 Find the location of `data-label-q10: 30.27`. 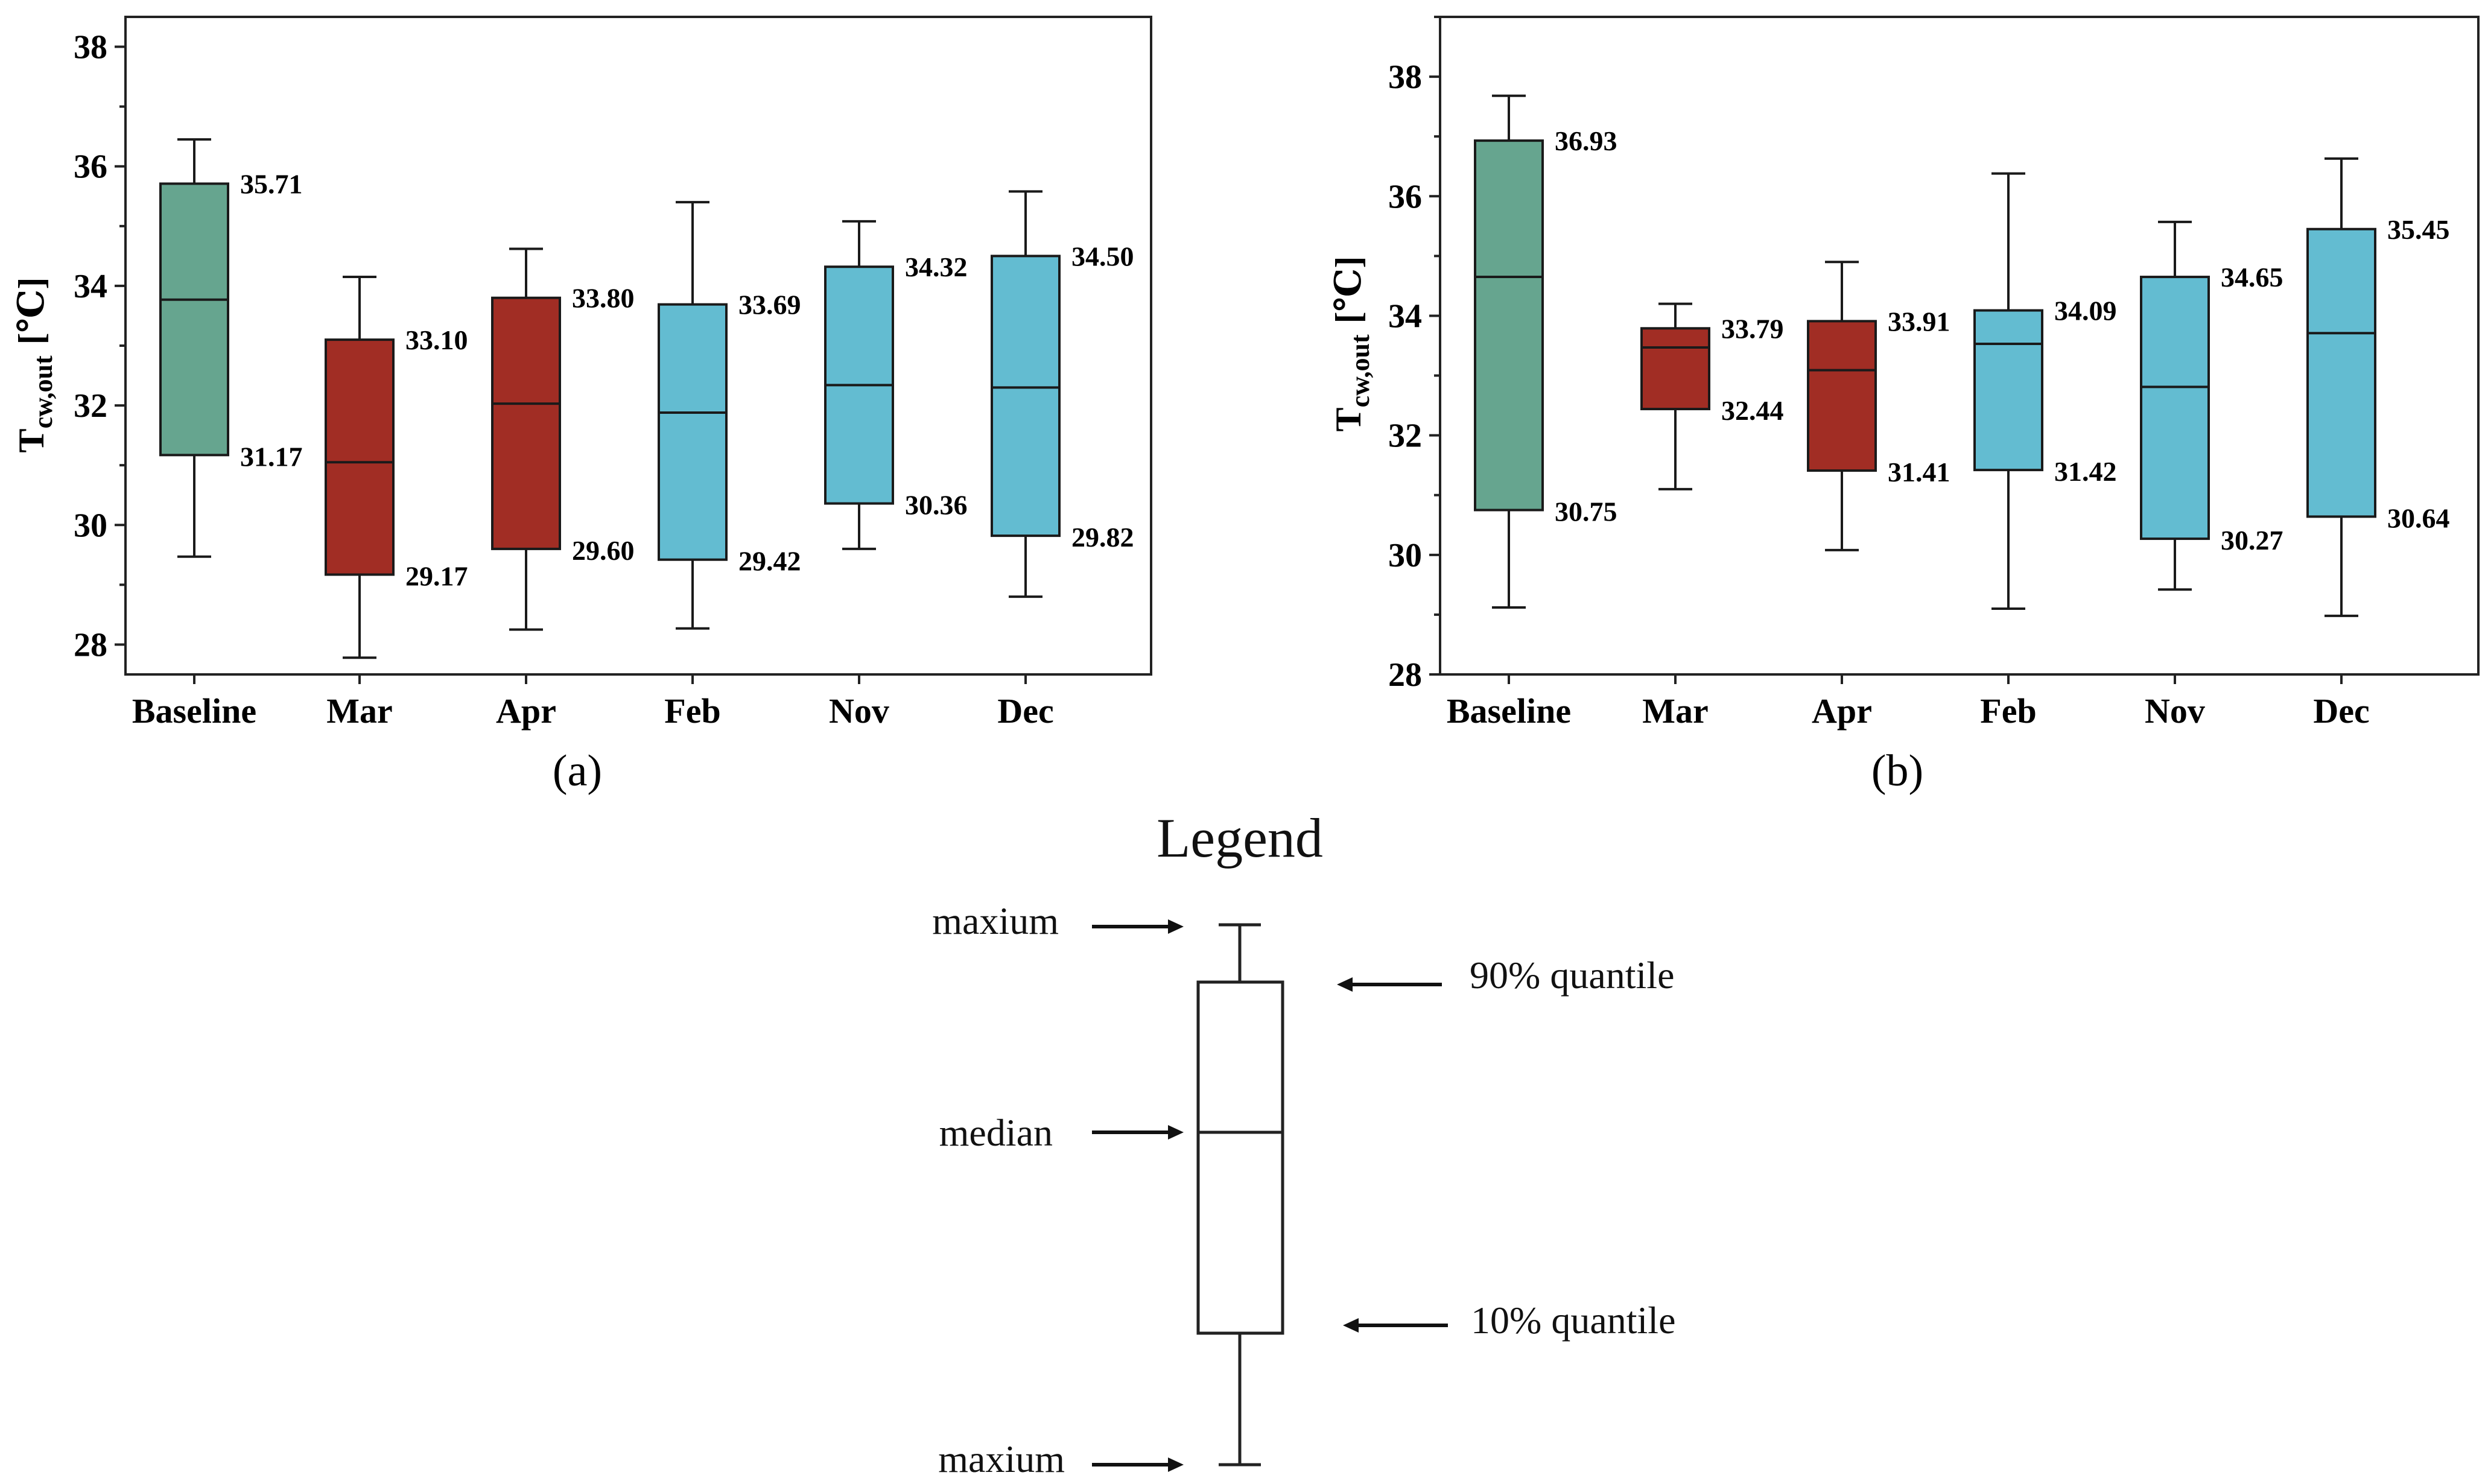

data-label-q10: 30.27 is located at coordinates (2252, 540).